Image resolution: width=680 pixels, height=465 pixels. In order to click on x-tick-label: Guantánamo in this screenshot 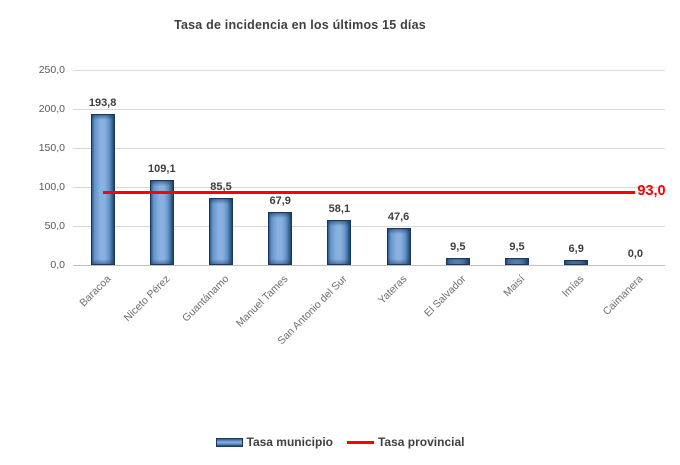, I will do `click(206, 299)`.